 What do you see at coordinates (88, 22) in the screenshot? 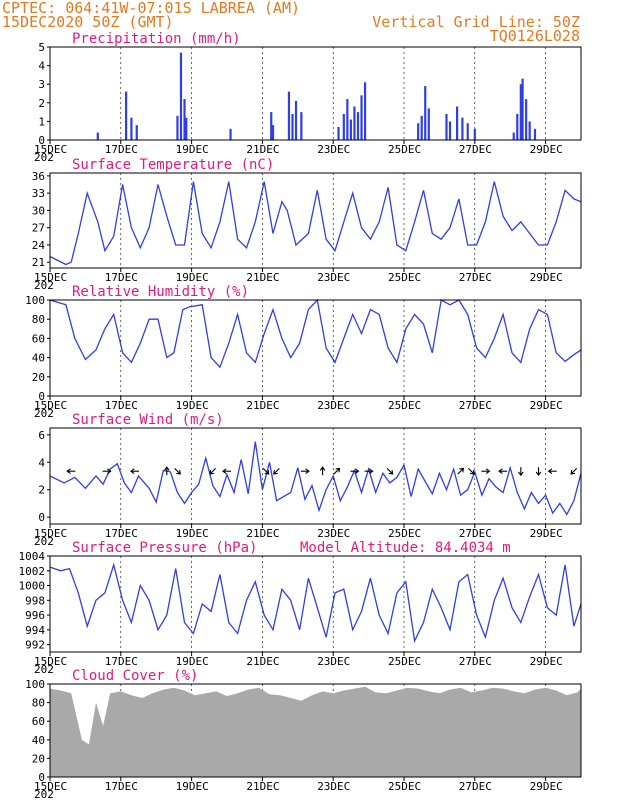
I see `header-date: 15DEC2020 50Z (GMT)` at bounding box center [88, 22].